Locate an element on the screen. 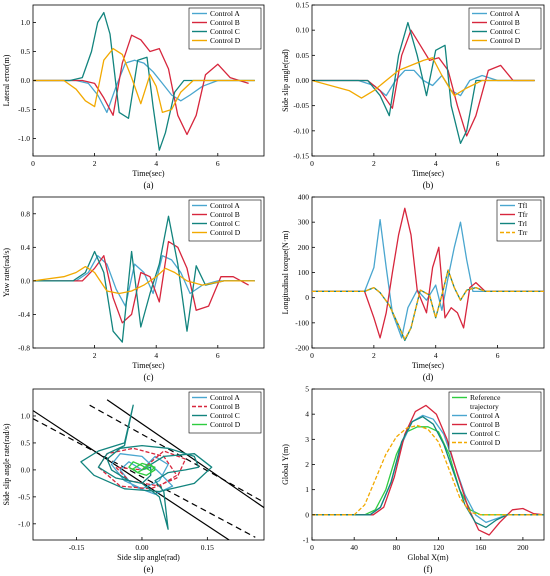 Image resolution: width=550 pixels, height=576 pixels. y-tick-label: -0.5 is located at coordinates (24, 109).